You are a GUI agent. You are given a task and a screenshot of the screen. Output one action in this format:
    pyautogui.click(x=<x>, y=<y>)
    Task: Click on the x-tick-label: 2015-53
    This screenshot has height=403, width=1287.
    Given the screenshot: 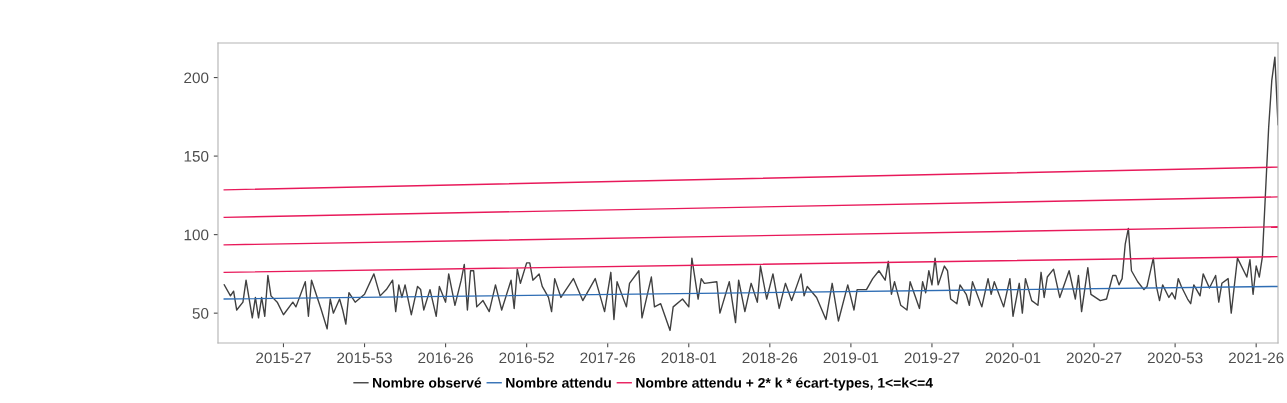 What is the action you would take?
    pyautogui.click(x=364, y=358)
    